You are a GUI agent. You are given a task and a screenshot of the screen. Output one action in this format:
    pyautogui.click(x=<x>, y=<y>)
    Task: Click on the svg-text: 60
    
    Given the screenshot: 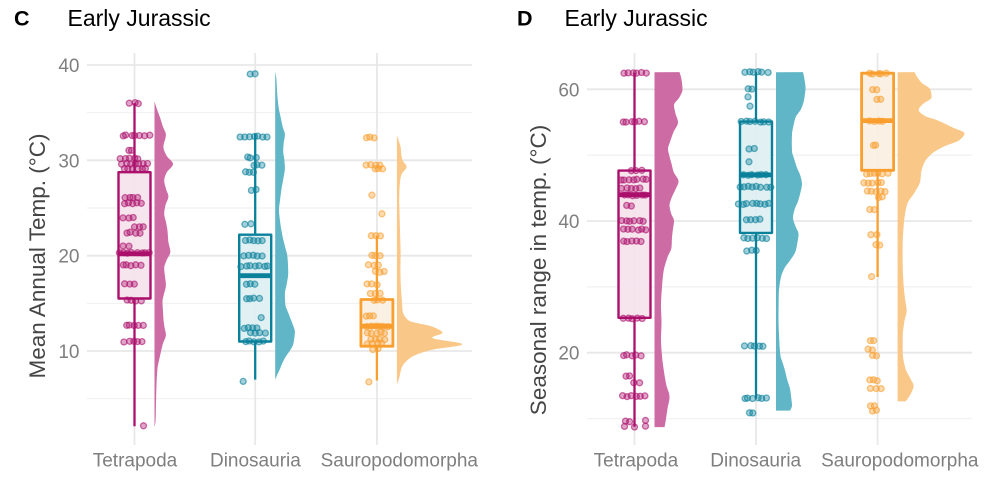 What is the action you would take?
    pyautogui.click(x=568, y=90)
    